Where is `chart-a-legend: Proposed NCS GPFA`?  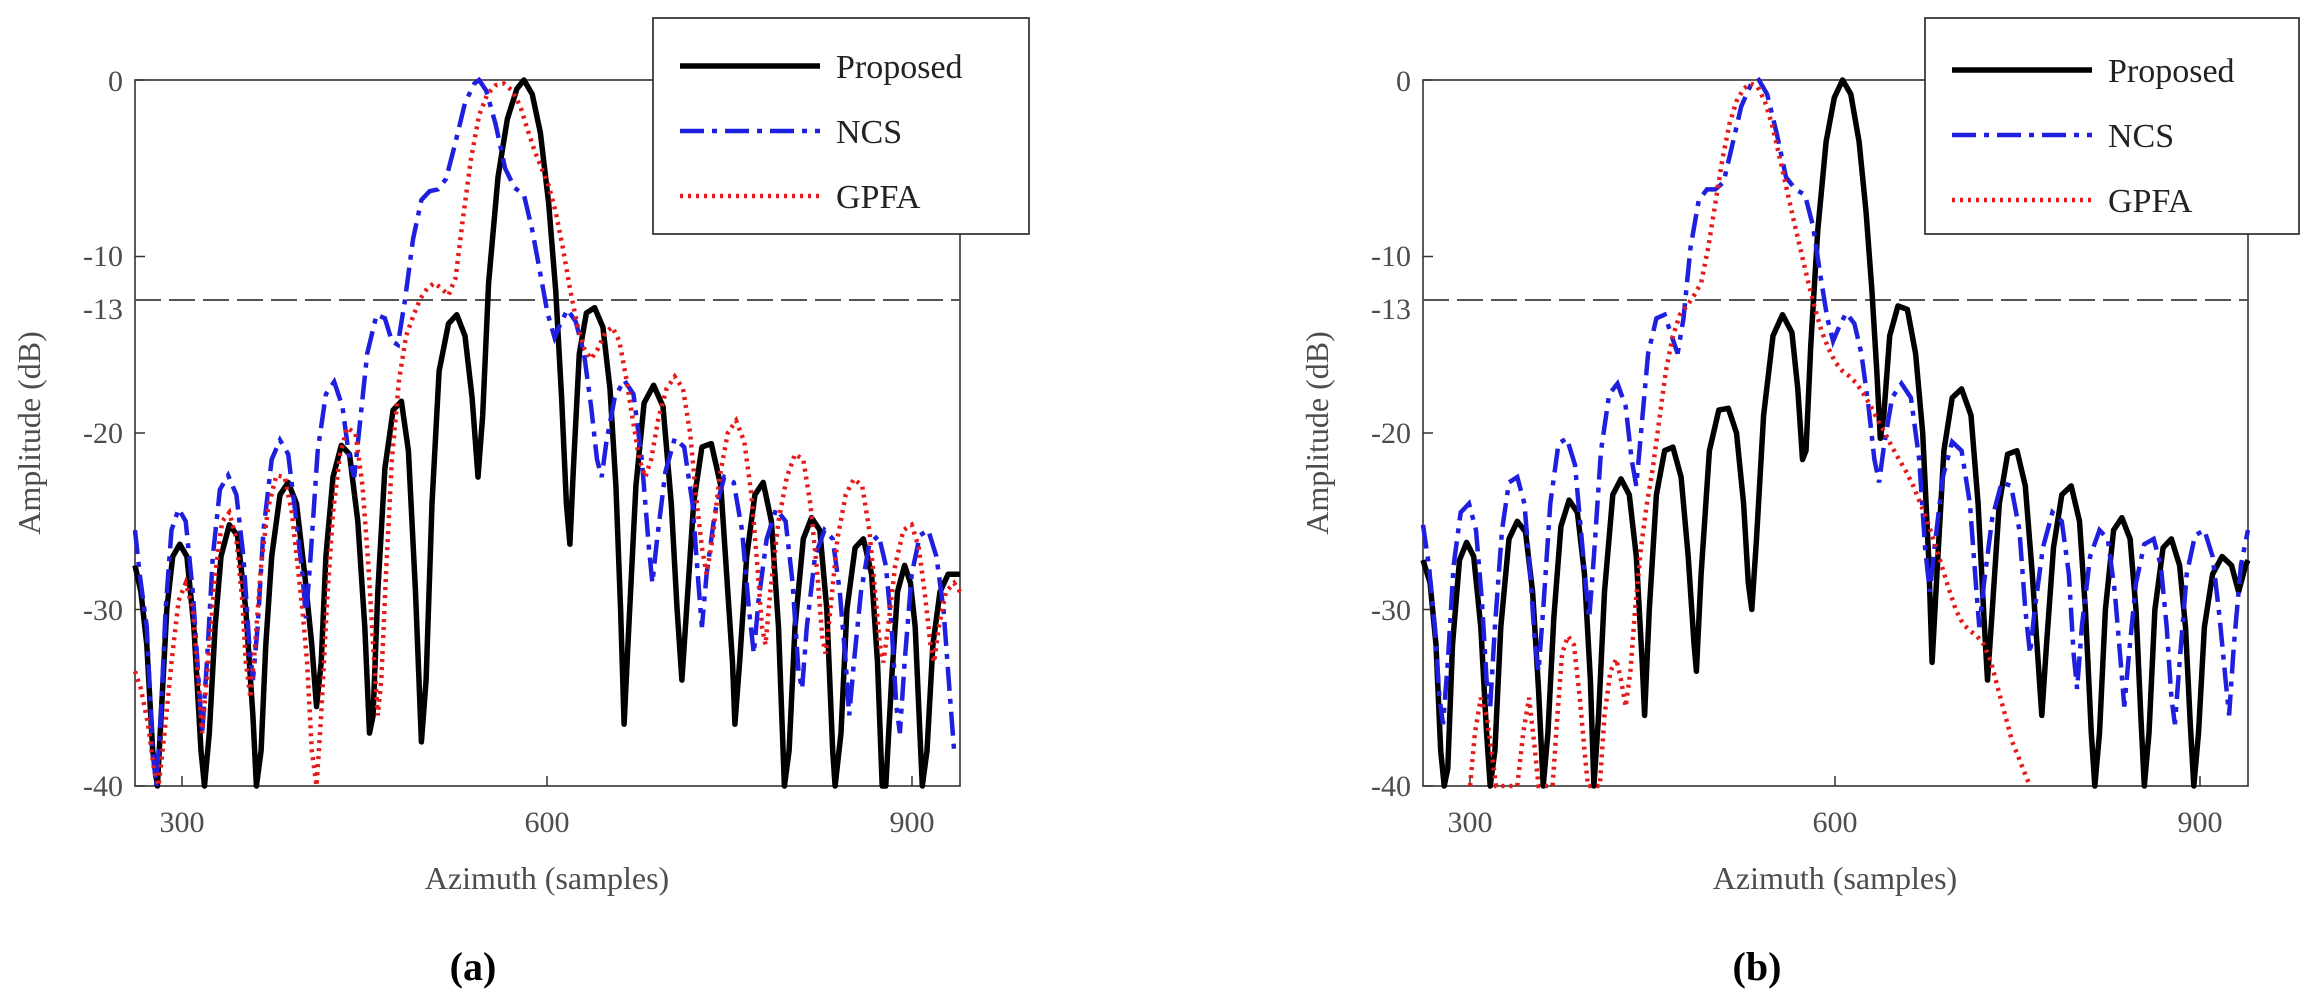 chart-a-legend: Proposed NCS GPFA is located at coordinates (841, 126).